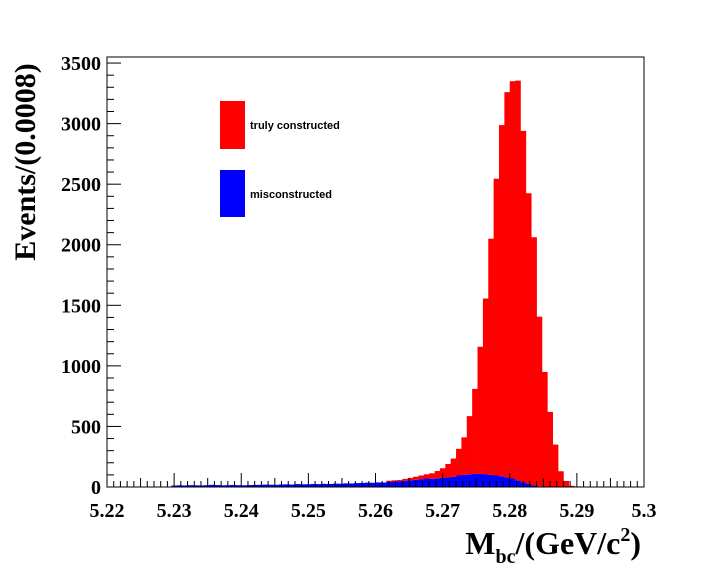 The width and height of the screenshot is (716, 572). I want to click on x-title-sup: 2, so click(625, 535).